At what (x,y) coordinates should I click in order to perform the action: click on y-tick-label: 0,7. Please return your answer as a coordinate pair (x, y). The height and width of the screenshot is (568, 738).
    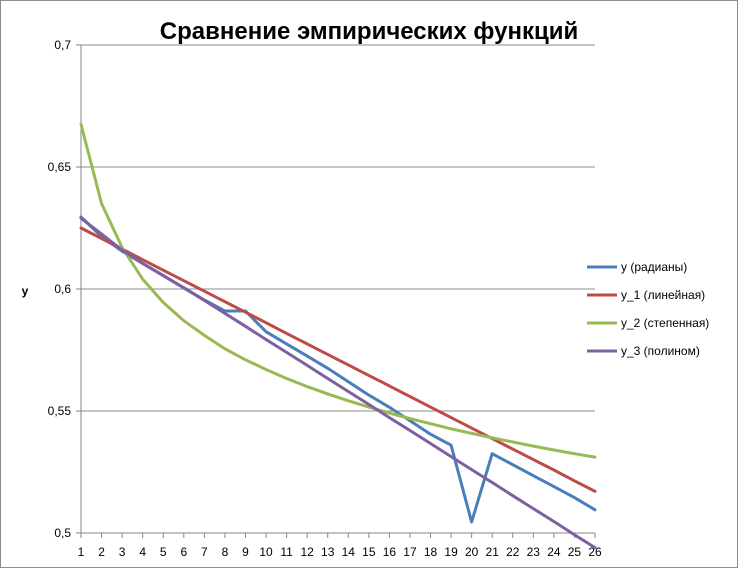
    Looking at the image, I should click on (62, 45).